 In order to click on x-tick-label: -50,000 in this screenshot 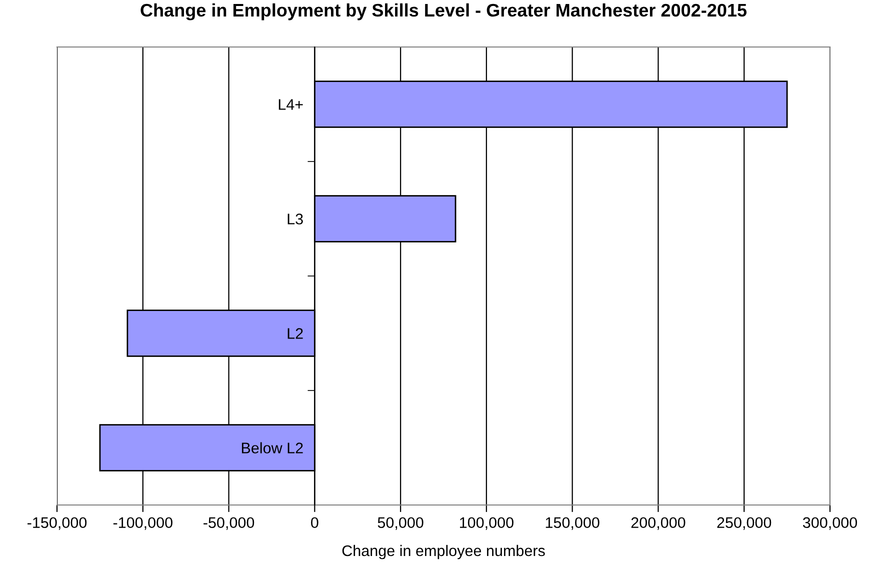, I will do `click(229, 523)`.